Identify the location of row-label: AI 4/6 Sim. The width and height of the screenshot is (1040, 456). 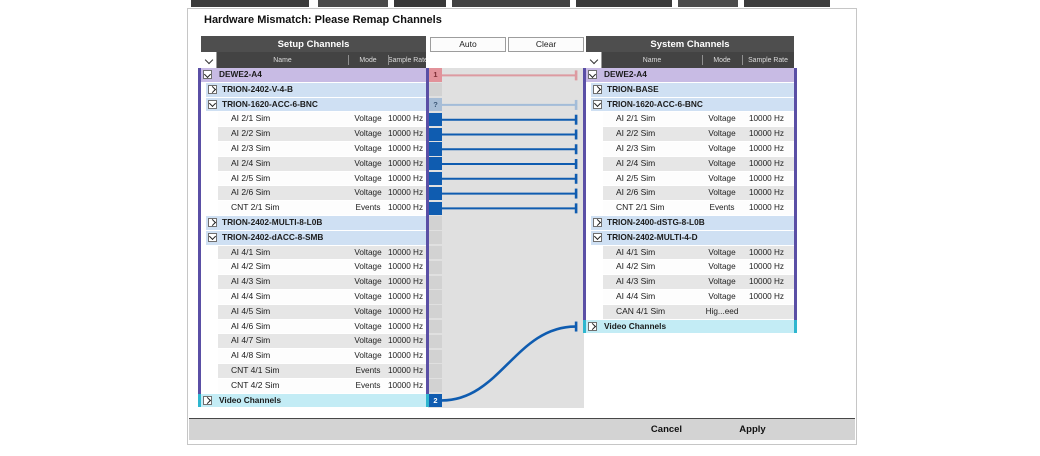
(251, 325).